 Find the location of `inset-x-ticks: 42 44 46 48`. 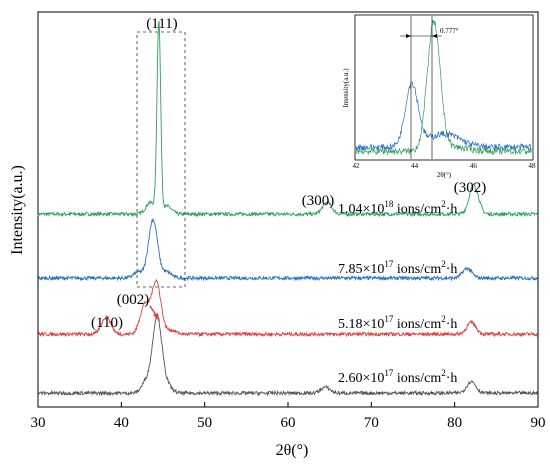

inset-x-ticks: 42 44 46 48 is located at coordinates (445, 166).